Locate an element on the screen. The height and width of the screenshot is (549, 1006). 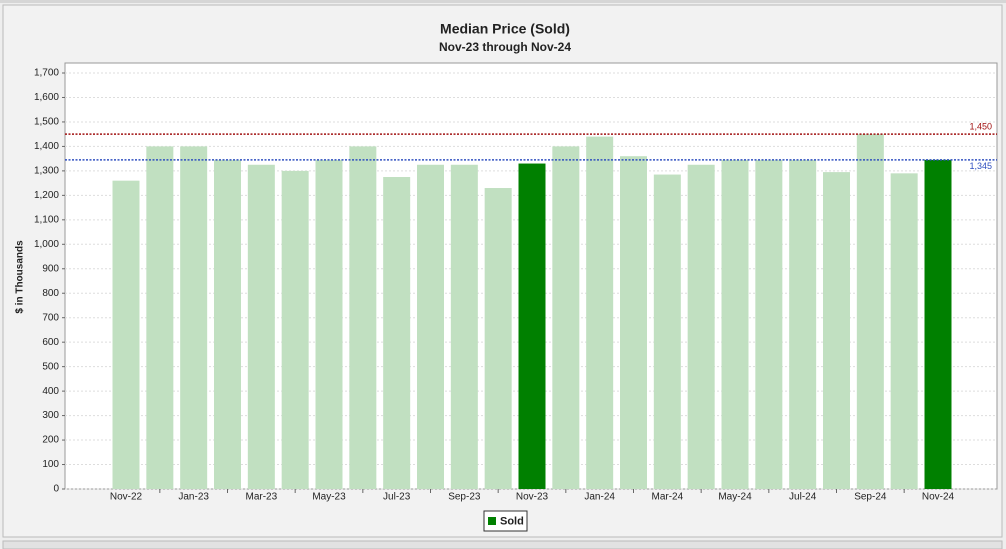
legend is located at coordinates (505, 521).